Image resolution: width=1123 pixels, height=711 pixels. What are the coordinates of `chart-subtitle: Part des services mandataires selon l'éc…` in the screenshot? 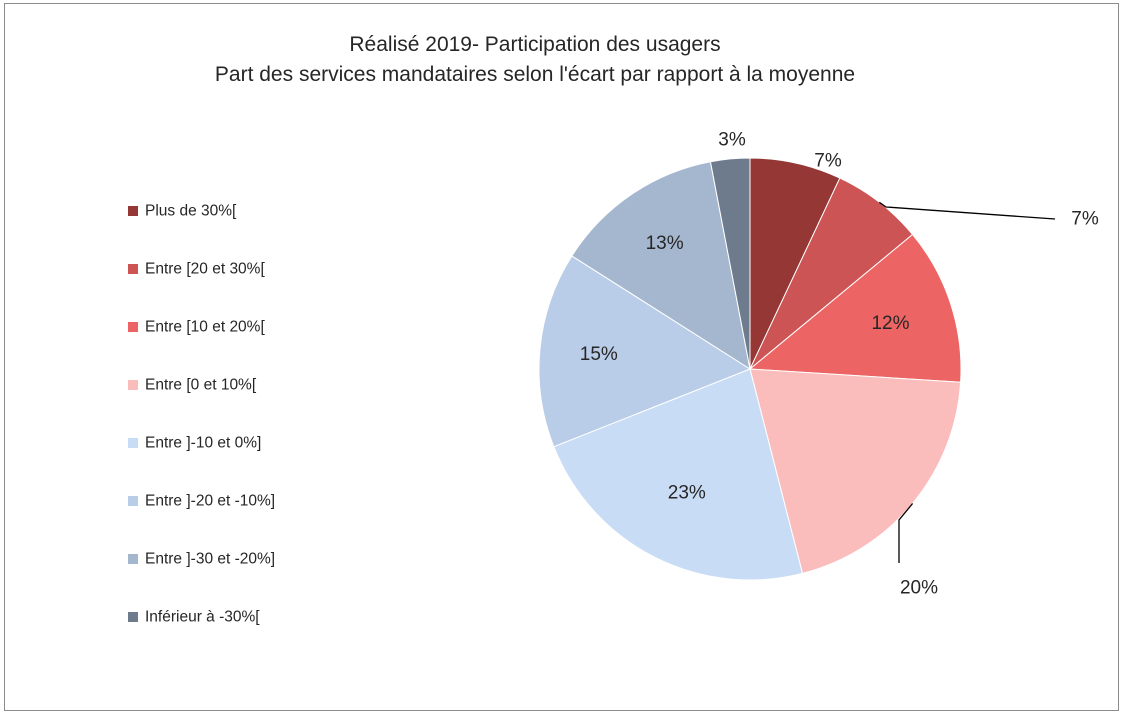 It's located at (535, 74).